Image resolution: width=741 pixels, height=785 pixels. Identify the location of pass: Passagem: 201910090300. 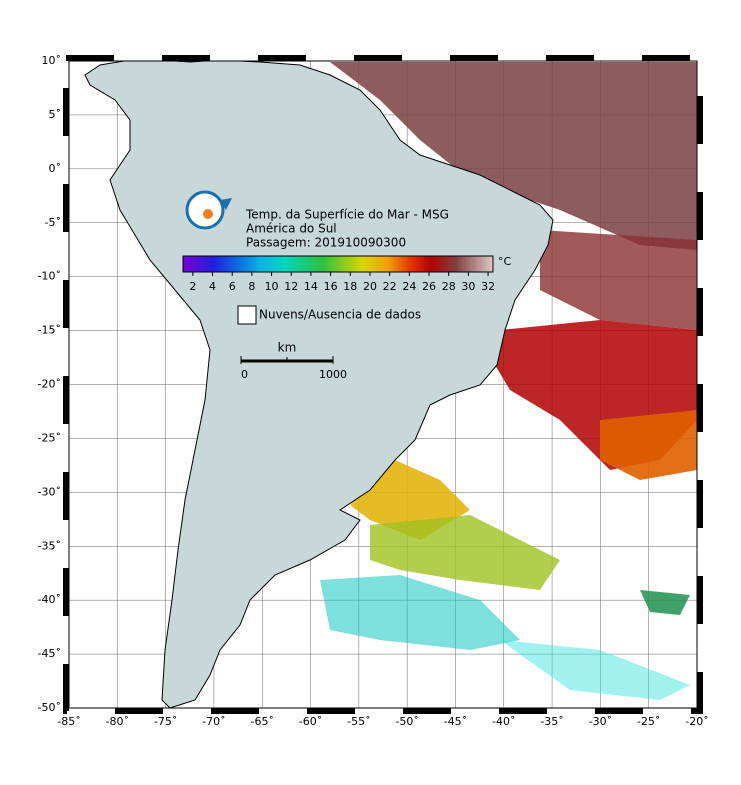
(326, 243).